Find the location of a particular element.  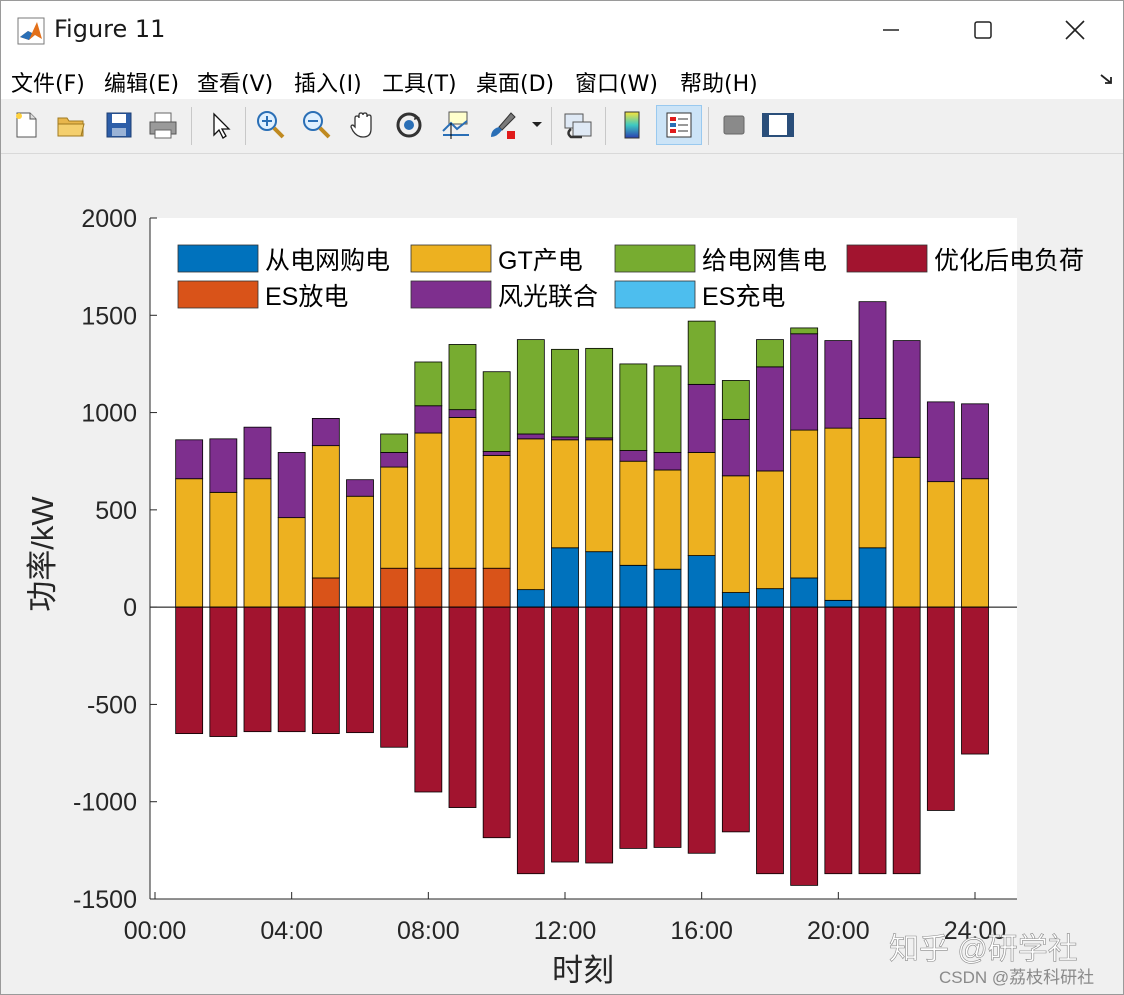

minimize-button is located at coordinates (891, 30).